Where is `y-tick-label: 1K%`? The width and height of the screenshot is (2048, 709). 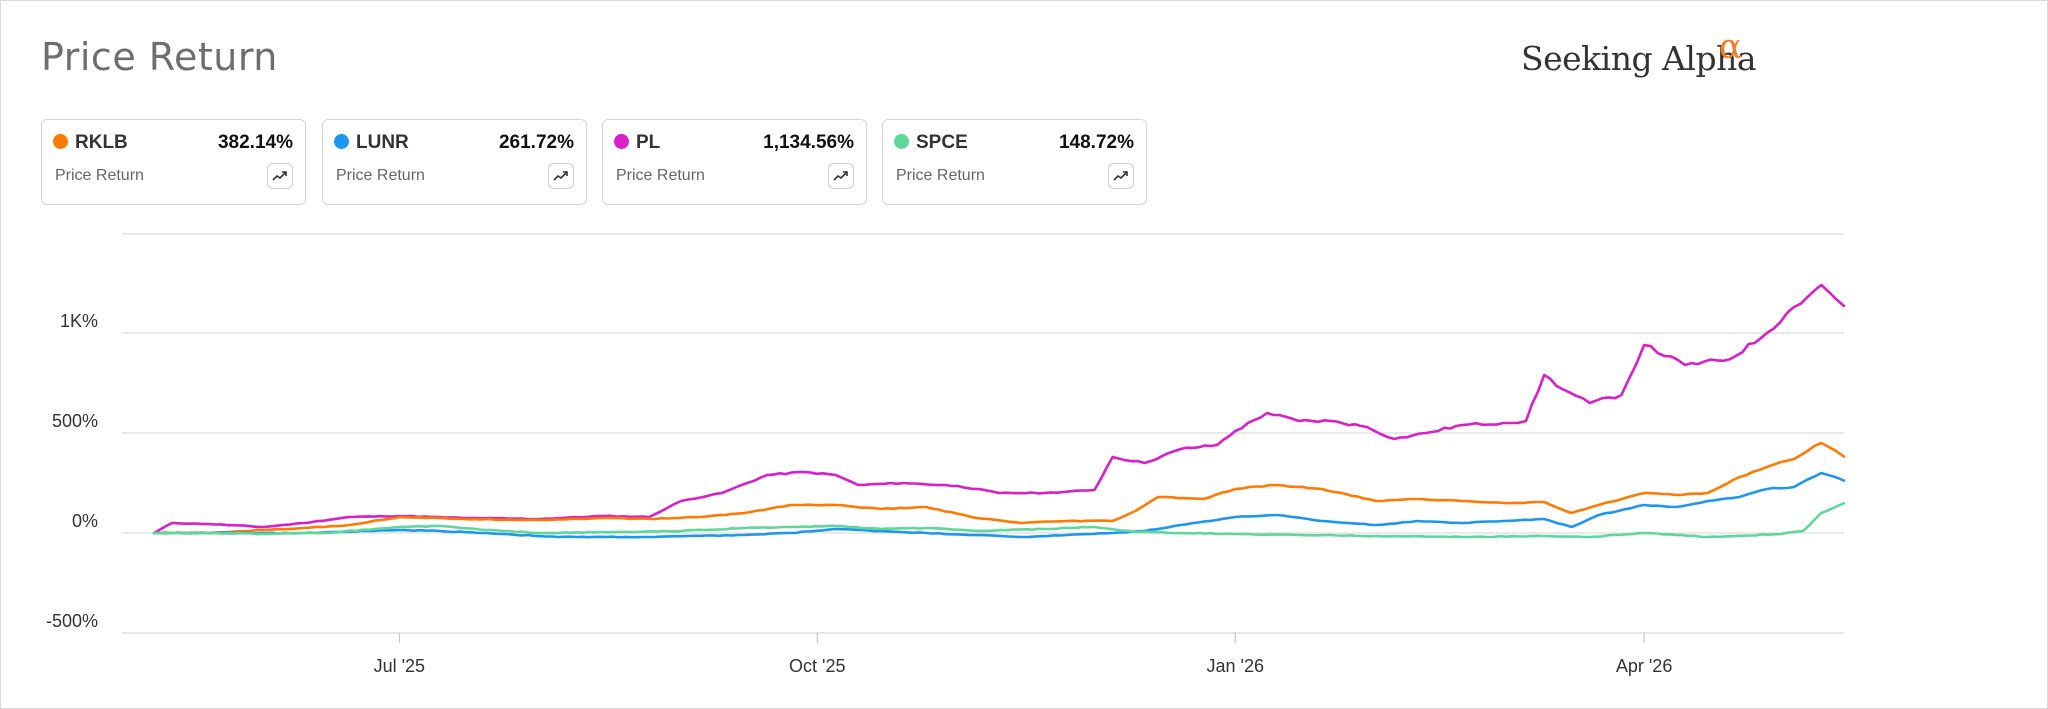
y-tick-label: 1K% is located at coordinates (79, 321).